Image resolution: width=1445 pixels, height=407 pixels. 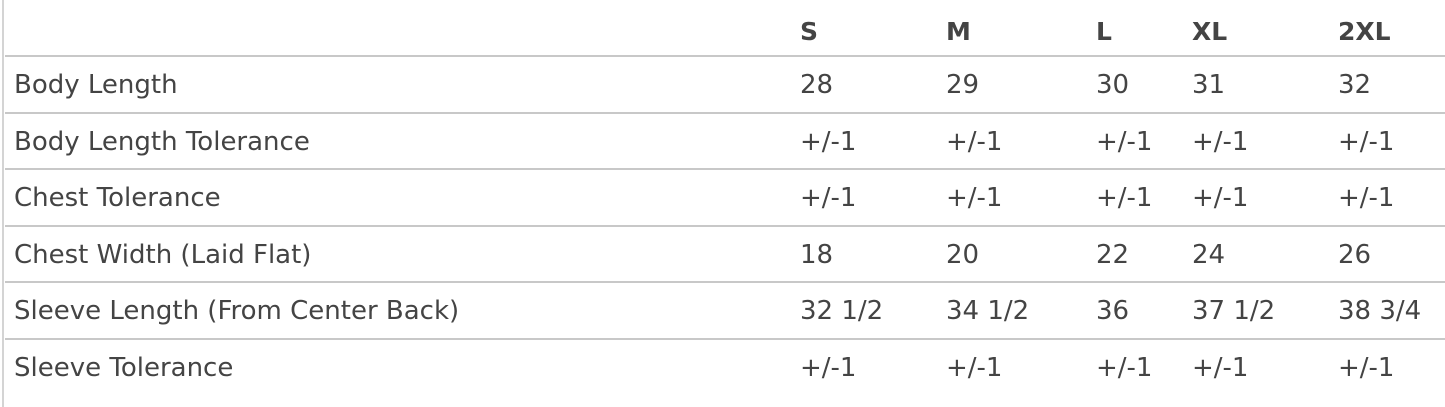 I want to click on table-cell: 18, so click(x=817, y=254).